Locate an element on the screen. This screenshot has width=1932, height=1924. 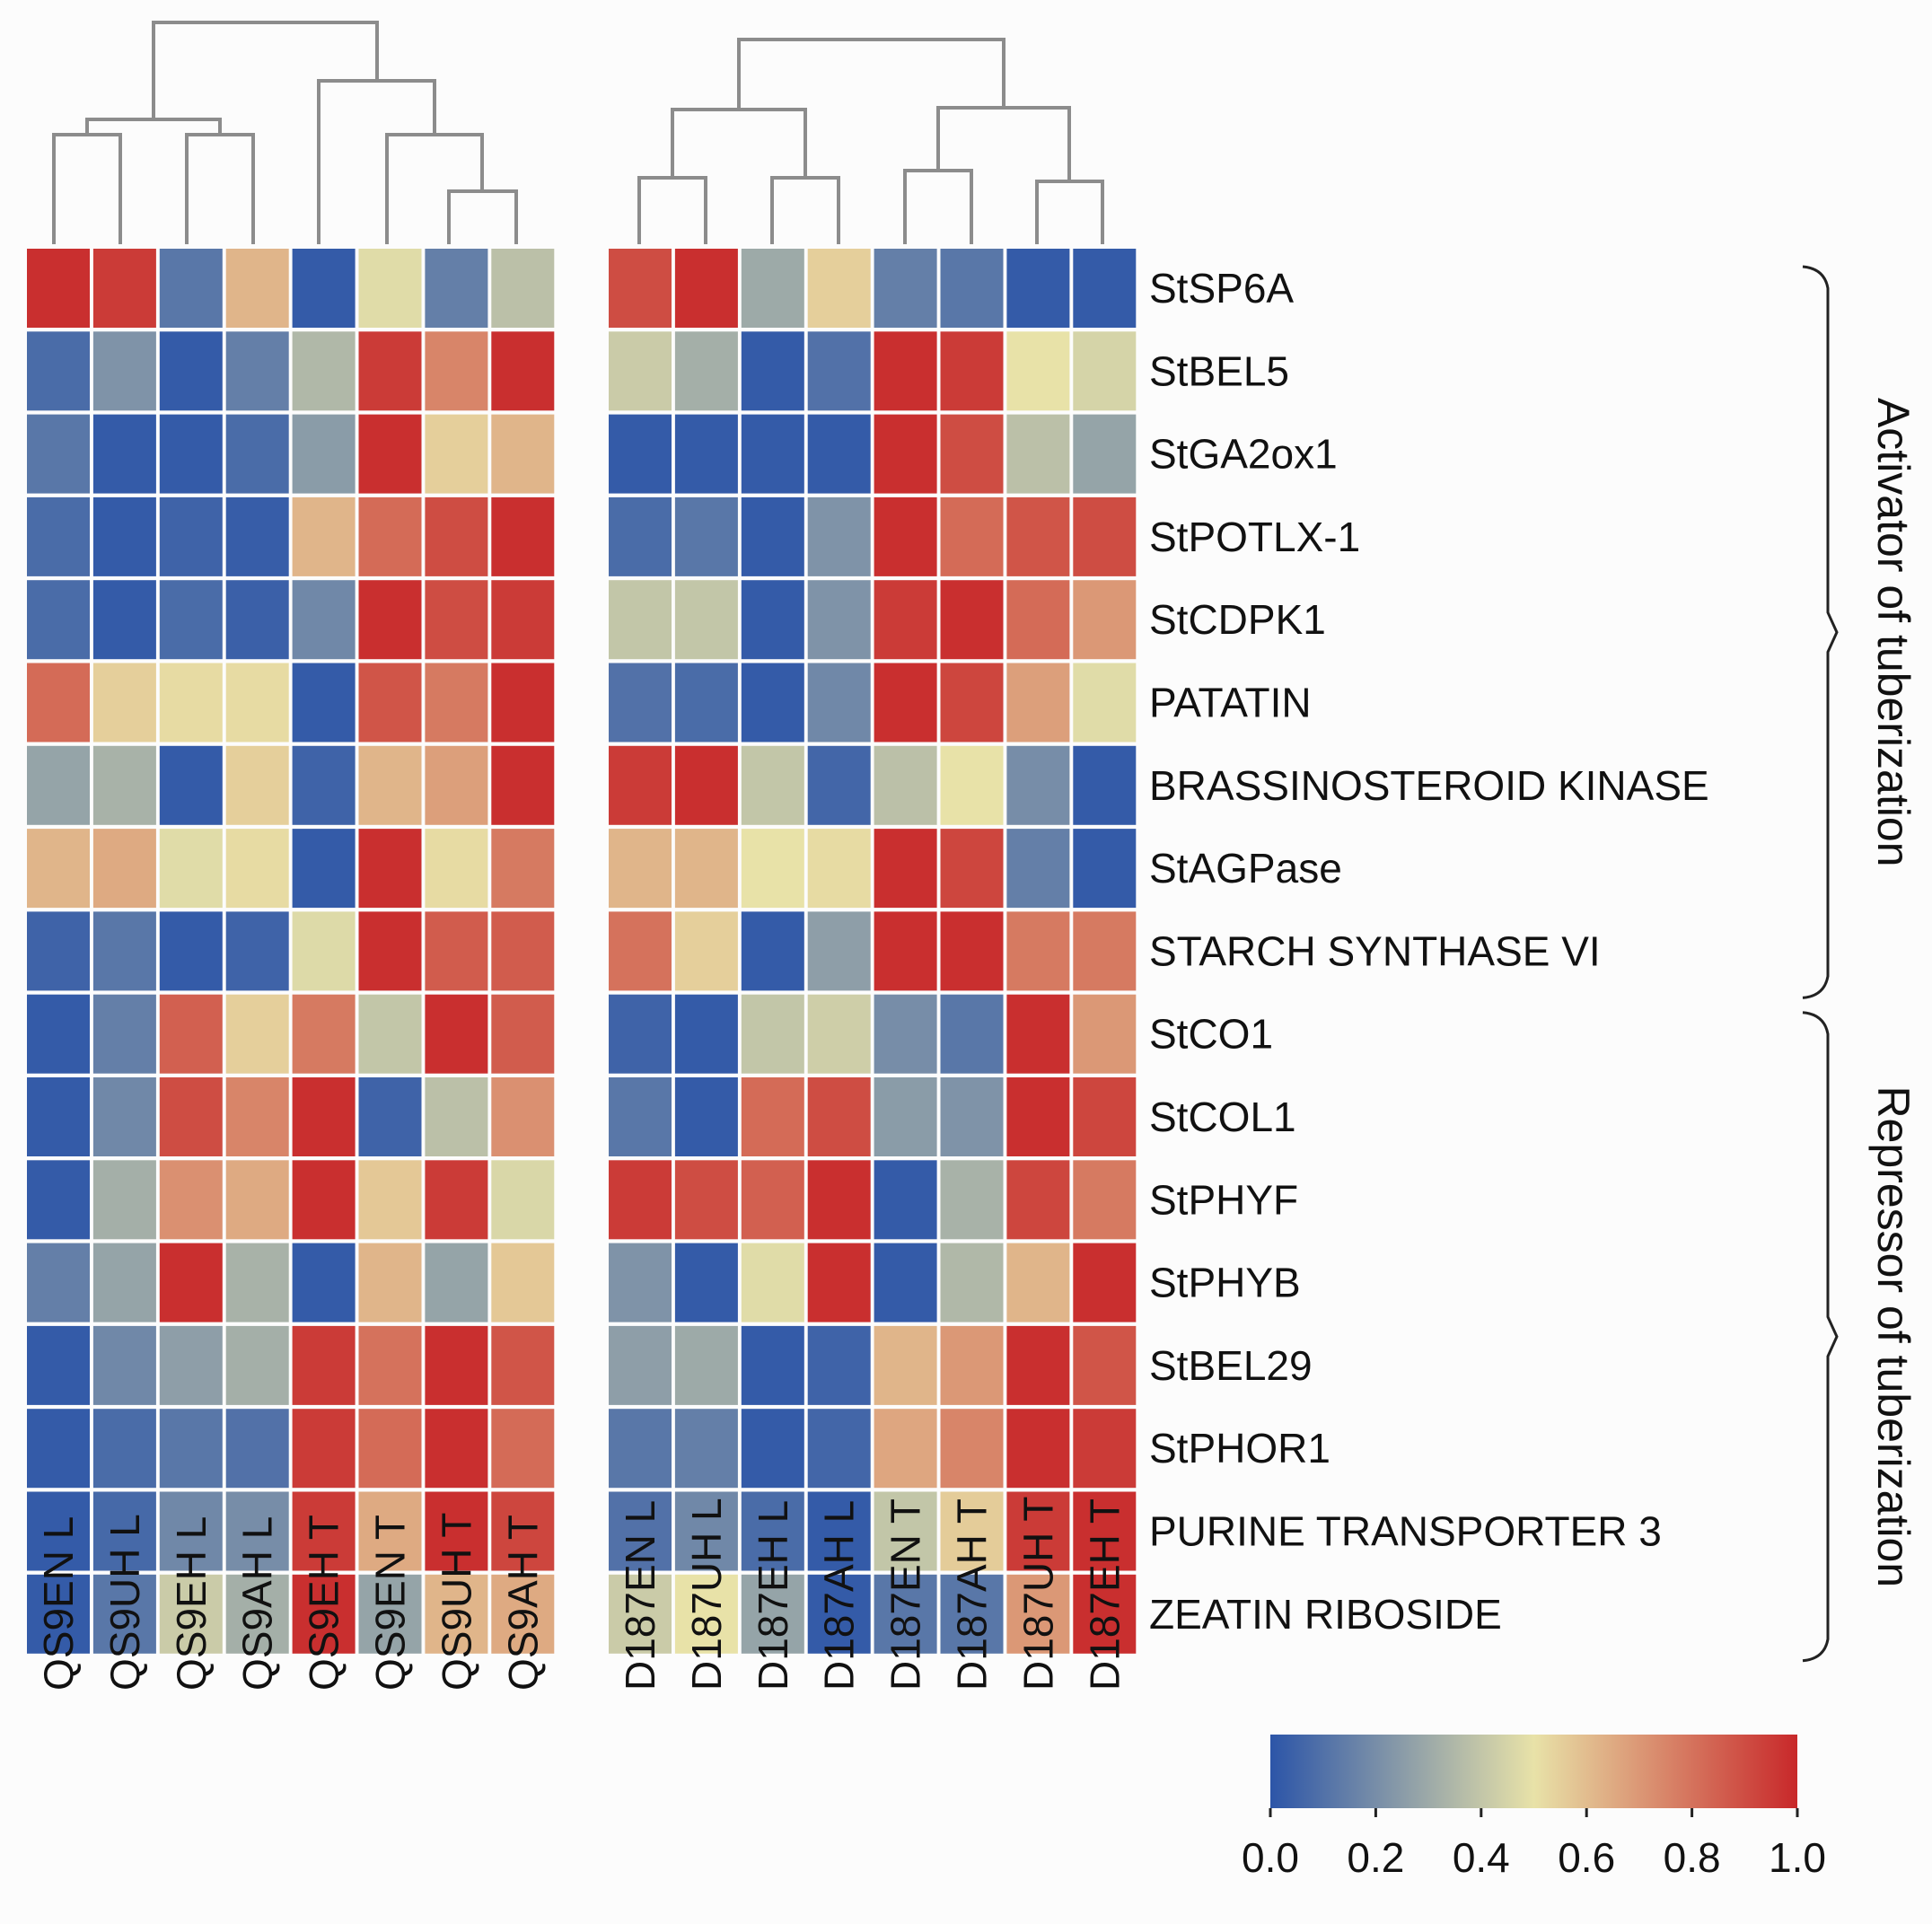
column-label: QS9EH L is located at coordinates (191, 1604).